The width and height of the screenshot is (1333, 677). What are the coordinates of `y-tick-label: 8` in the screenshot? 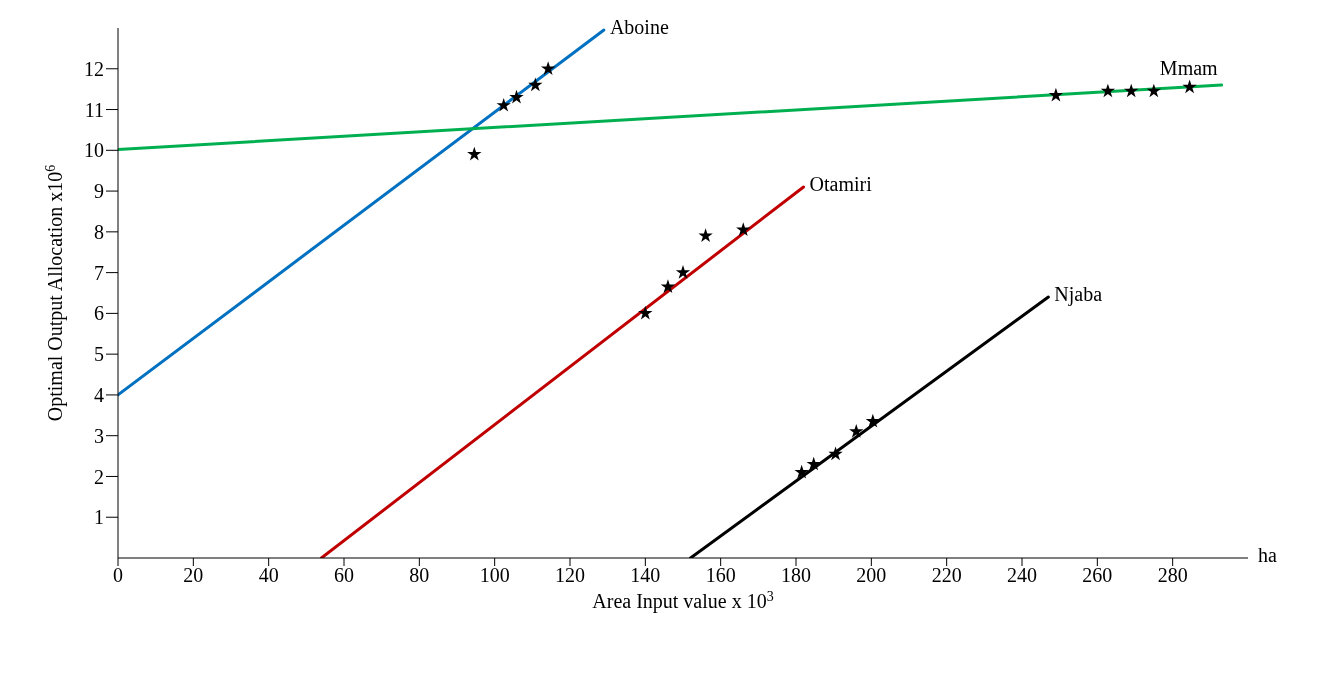 It's located at (99, 231).